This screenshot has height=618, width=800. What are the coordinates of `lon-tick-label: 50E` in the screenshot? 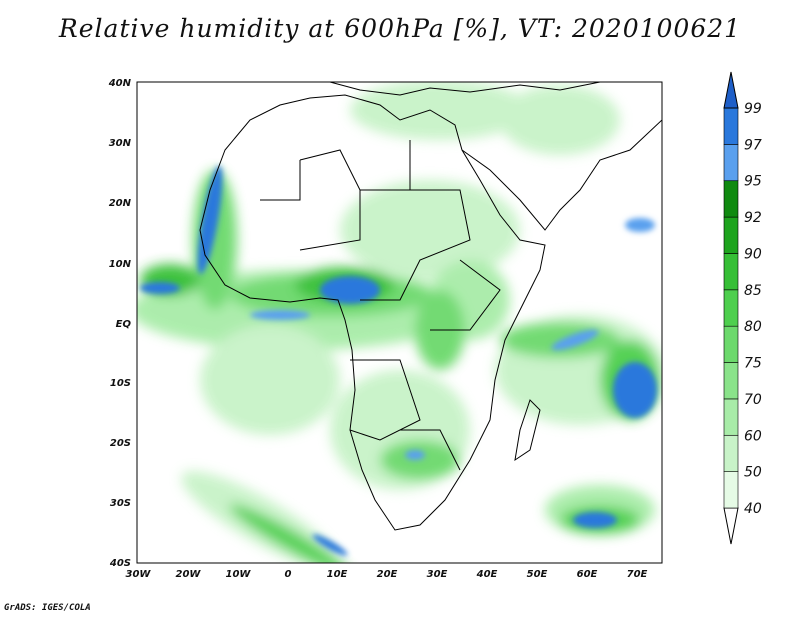 It's located at (537, 574).